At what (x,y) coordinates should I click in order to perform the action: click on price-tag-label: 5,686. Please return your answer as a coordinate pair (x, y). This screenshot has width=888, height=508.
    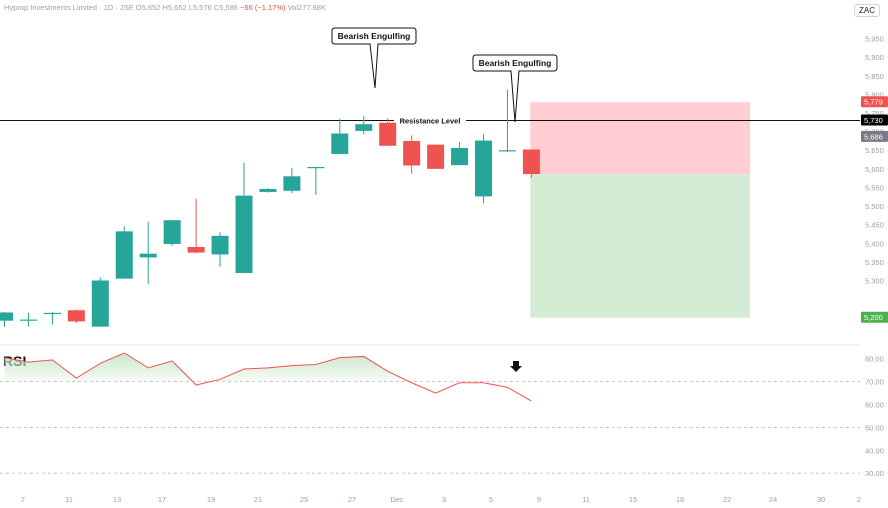
    Looking at the image, I should click on (873, 136).